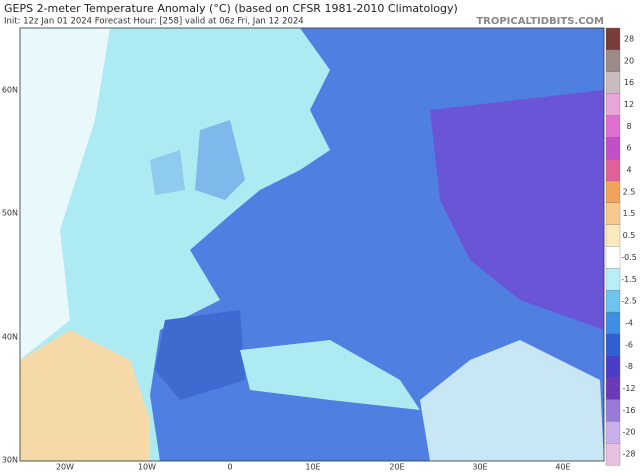  I want to click on lon-label: 40E, so click(562, 467).